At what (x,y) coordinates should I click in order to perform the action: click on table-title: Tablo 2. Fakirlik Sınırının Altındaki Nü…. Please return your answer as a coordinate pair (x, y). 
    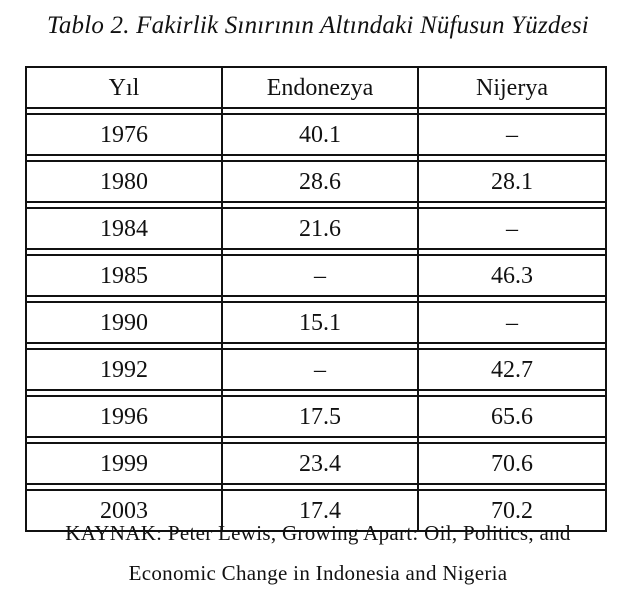
    Looking at the image, I should click on (318, 25).